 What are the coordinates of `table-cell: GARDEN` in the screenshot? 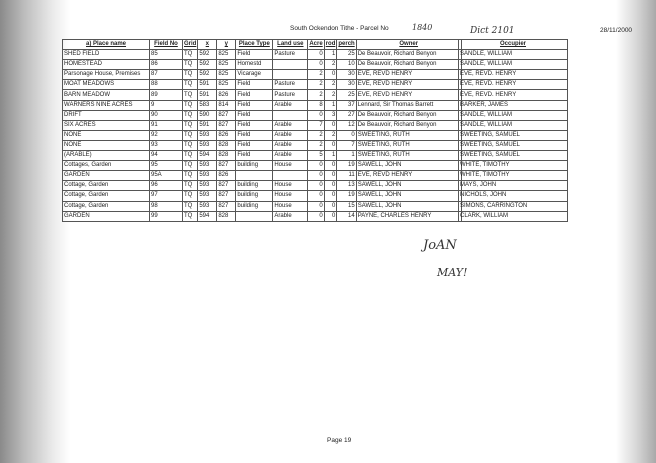 It's located at (106, 216).